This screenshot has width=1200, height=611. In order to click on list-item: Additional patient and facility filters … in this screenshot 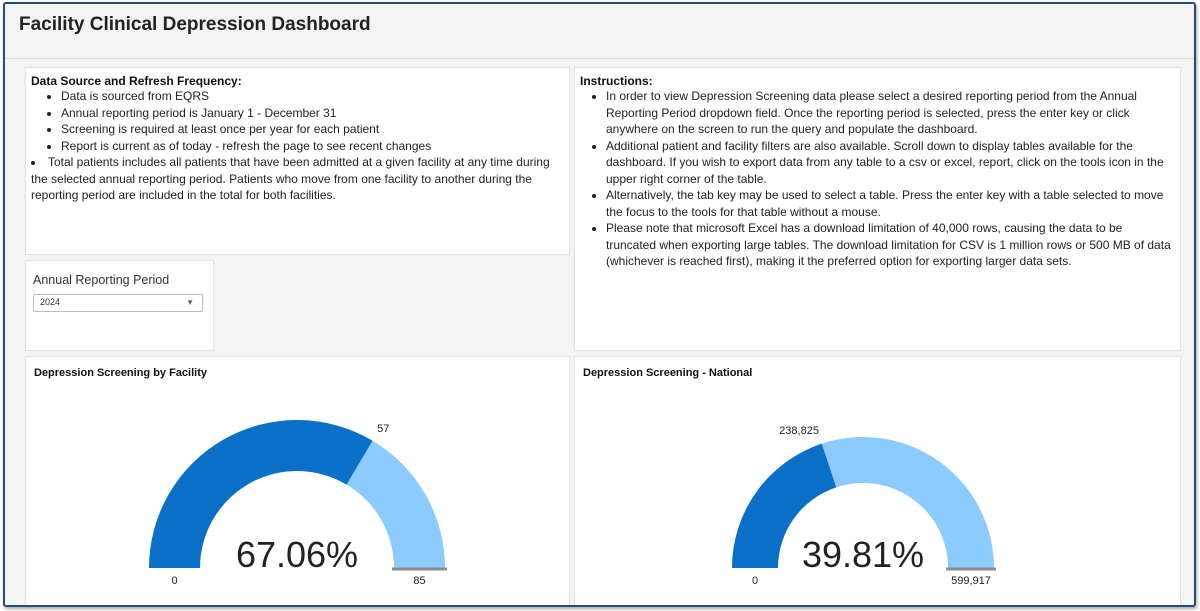, I will do `click(890, 163)`.